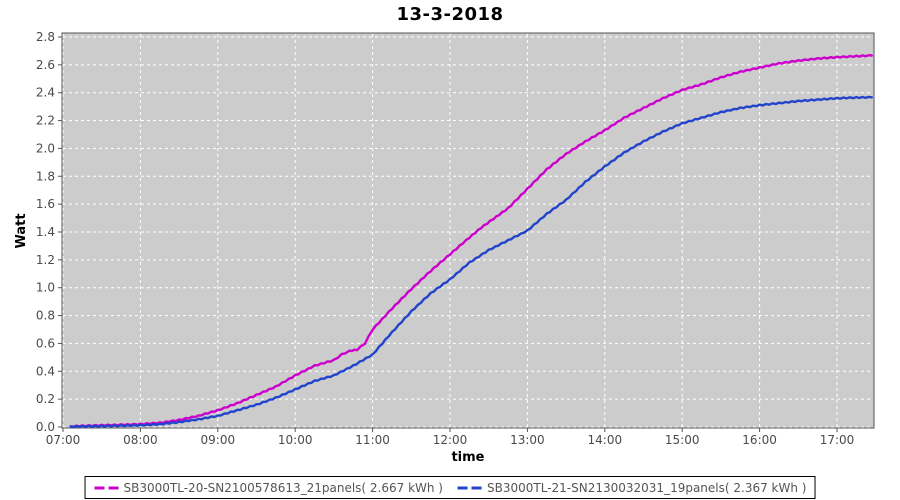 The image size is (900, 500). Describe the element at coordinates (837, 440) in the screenshot. I see `svg-text: 17:00` at that location.